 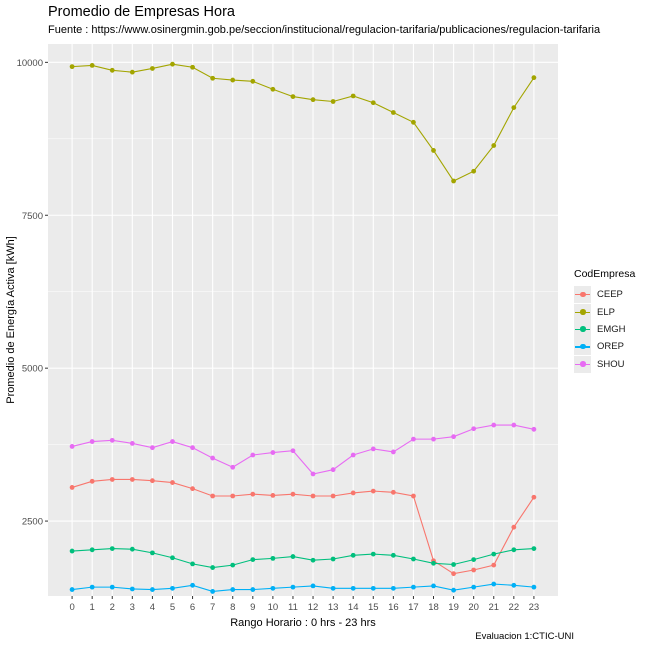 What do you see at coordinates (303, 449) in the screenshot?
I see `series-line-shou` at bounding box center [303, 449].